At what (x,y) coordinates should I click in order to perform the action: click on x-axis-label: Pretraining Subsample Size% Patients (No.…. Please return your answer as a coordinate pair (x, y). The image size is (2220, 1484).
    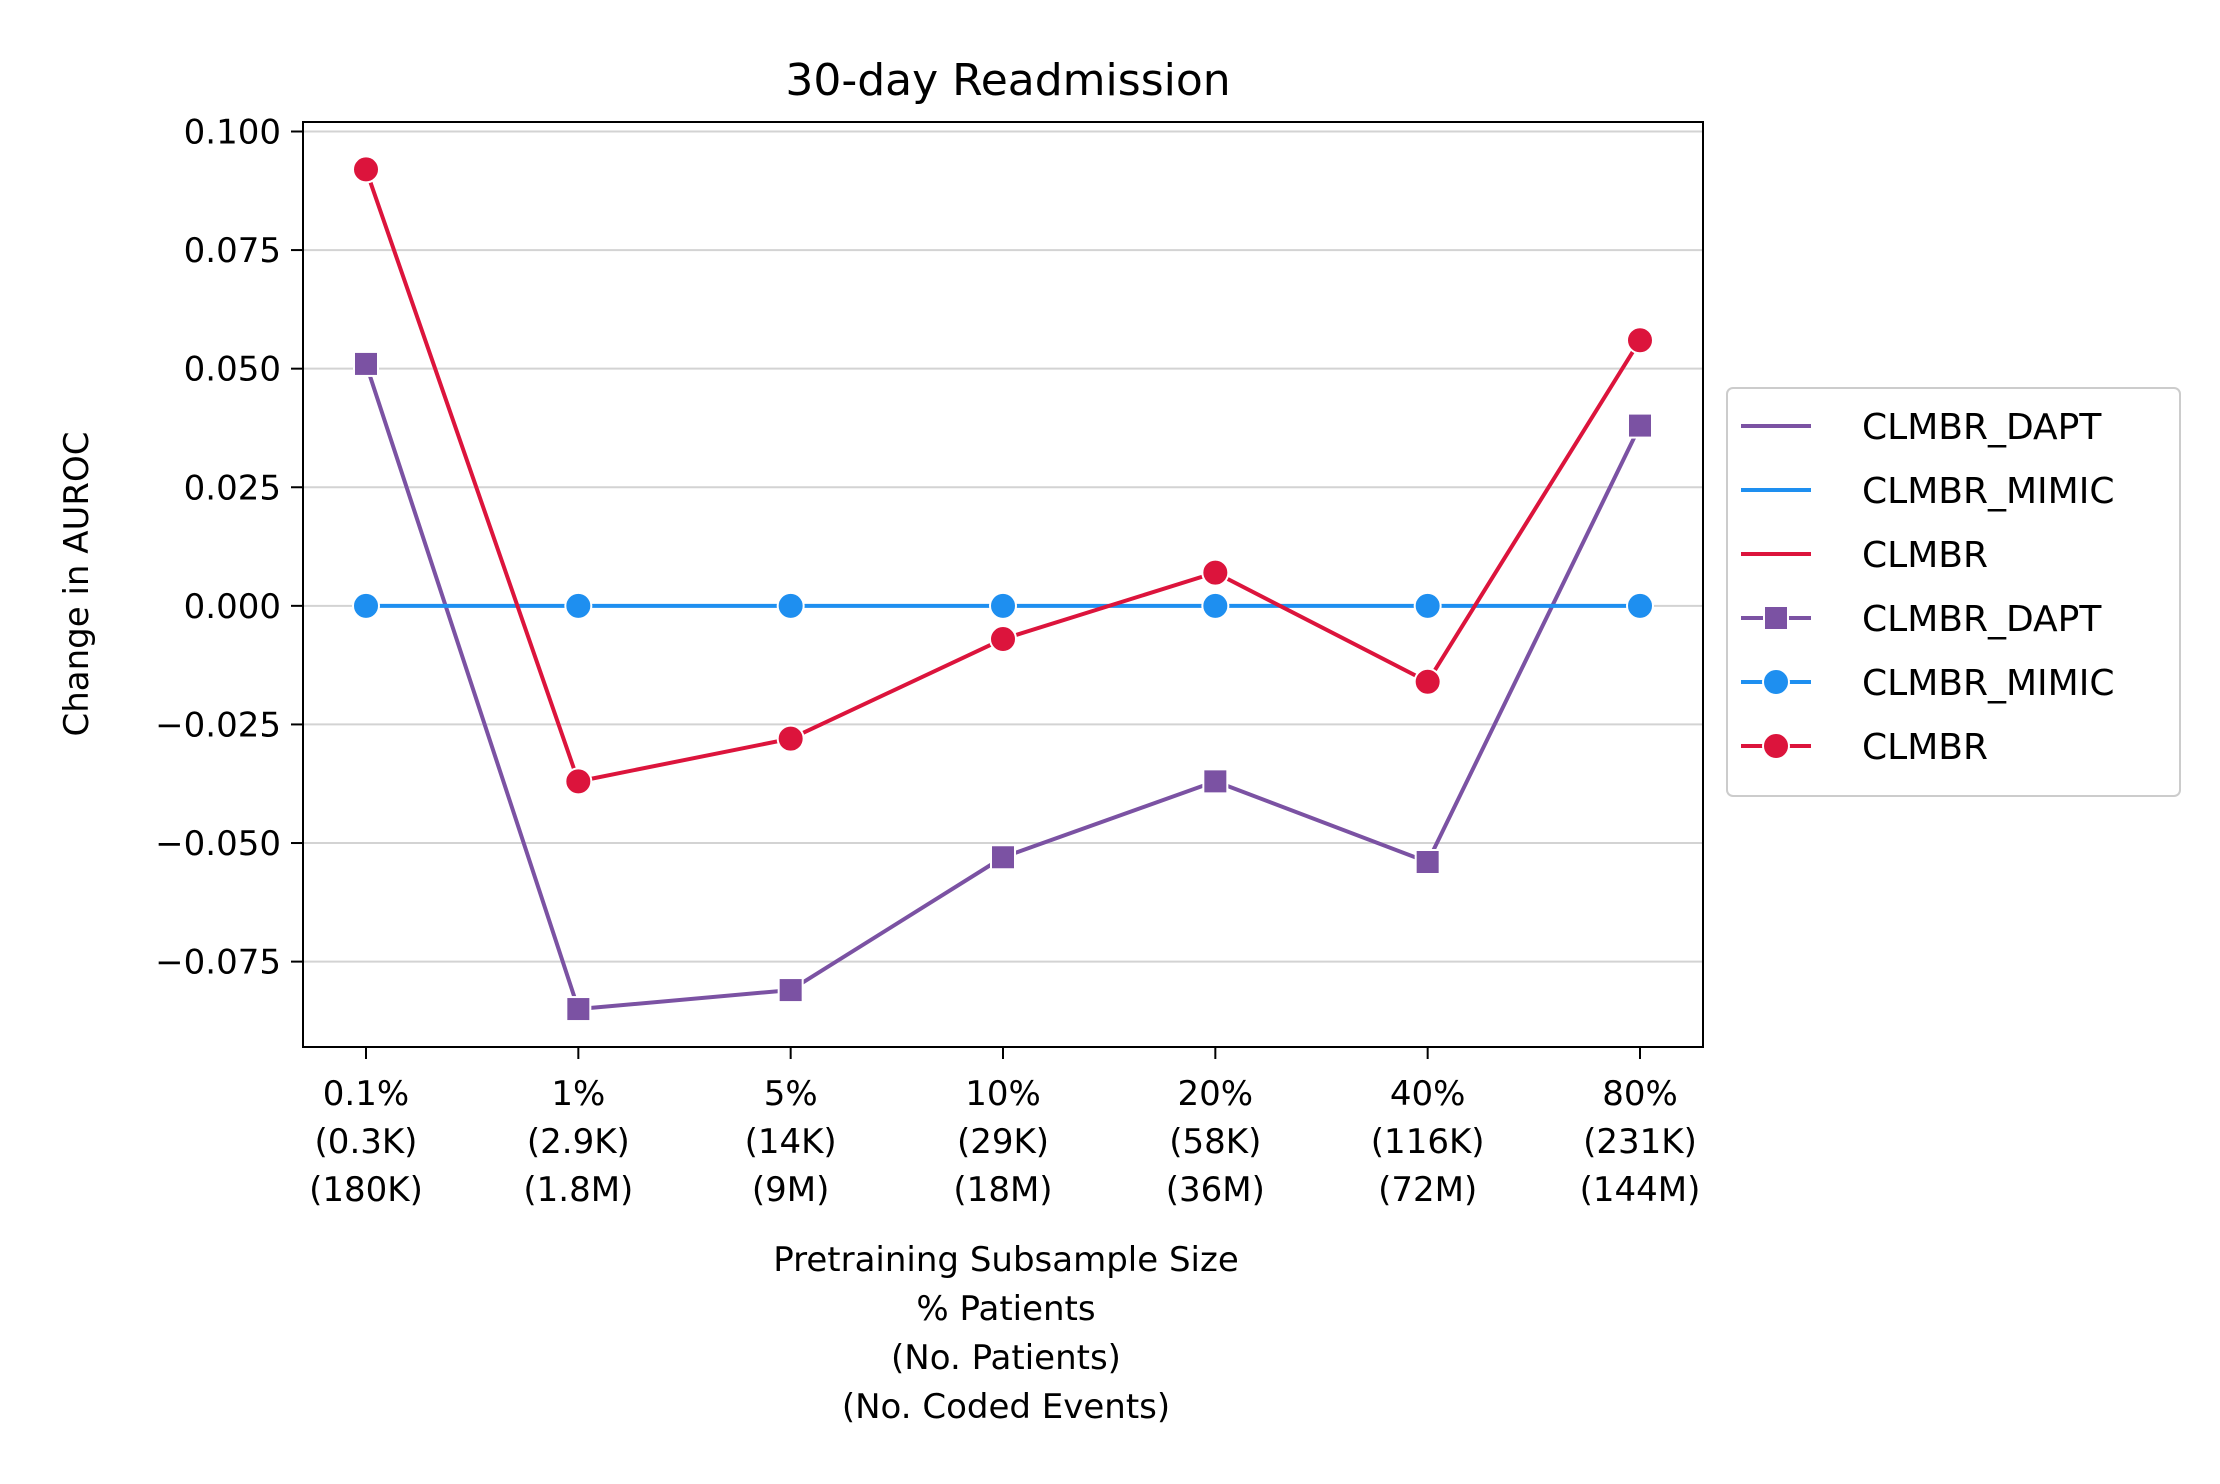
    Looking at the image, I should click on (1006, 1333).